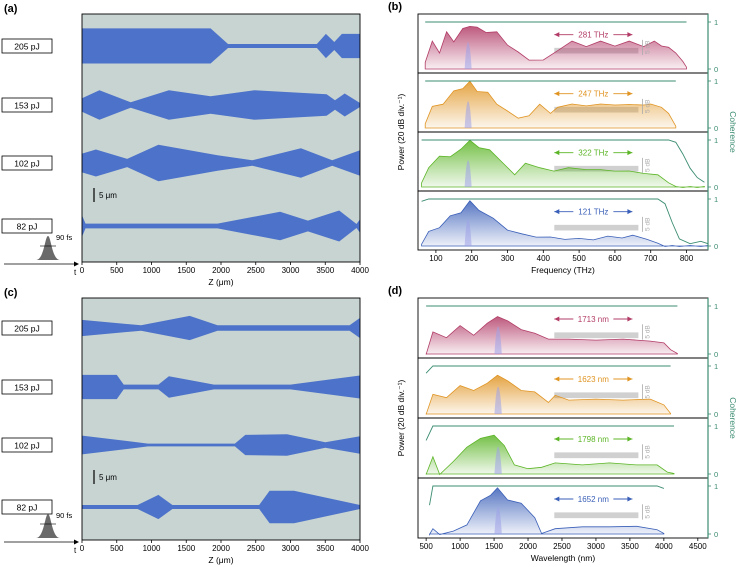 The image size is (748, 567). Describe the element at coordinates (698, 546) in the screenshot. I see `x-tick-label: 4500` at that location.